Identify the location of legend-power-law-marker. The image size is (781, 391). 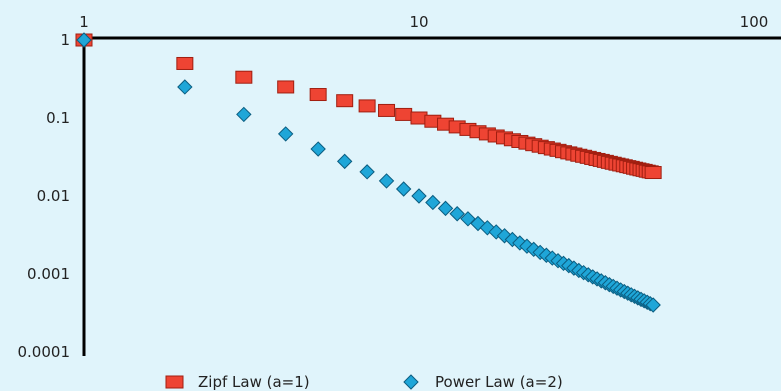
(411, 382).